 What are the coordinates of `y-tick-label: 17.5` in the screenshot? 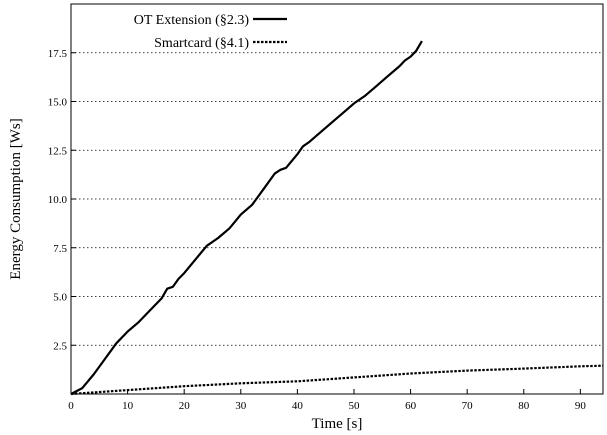 It's located at (58, 54).